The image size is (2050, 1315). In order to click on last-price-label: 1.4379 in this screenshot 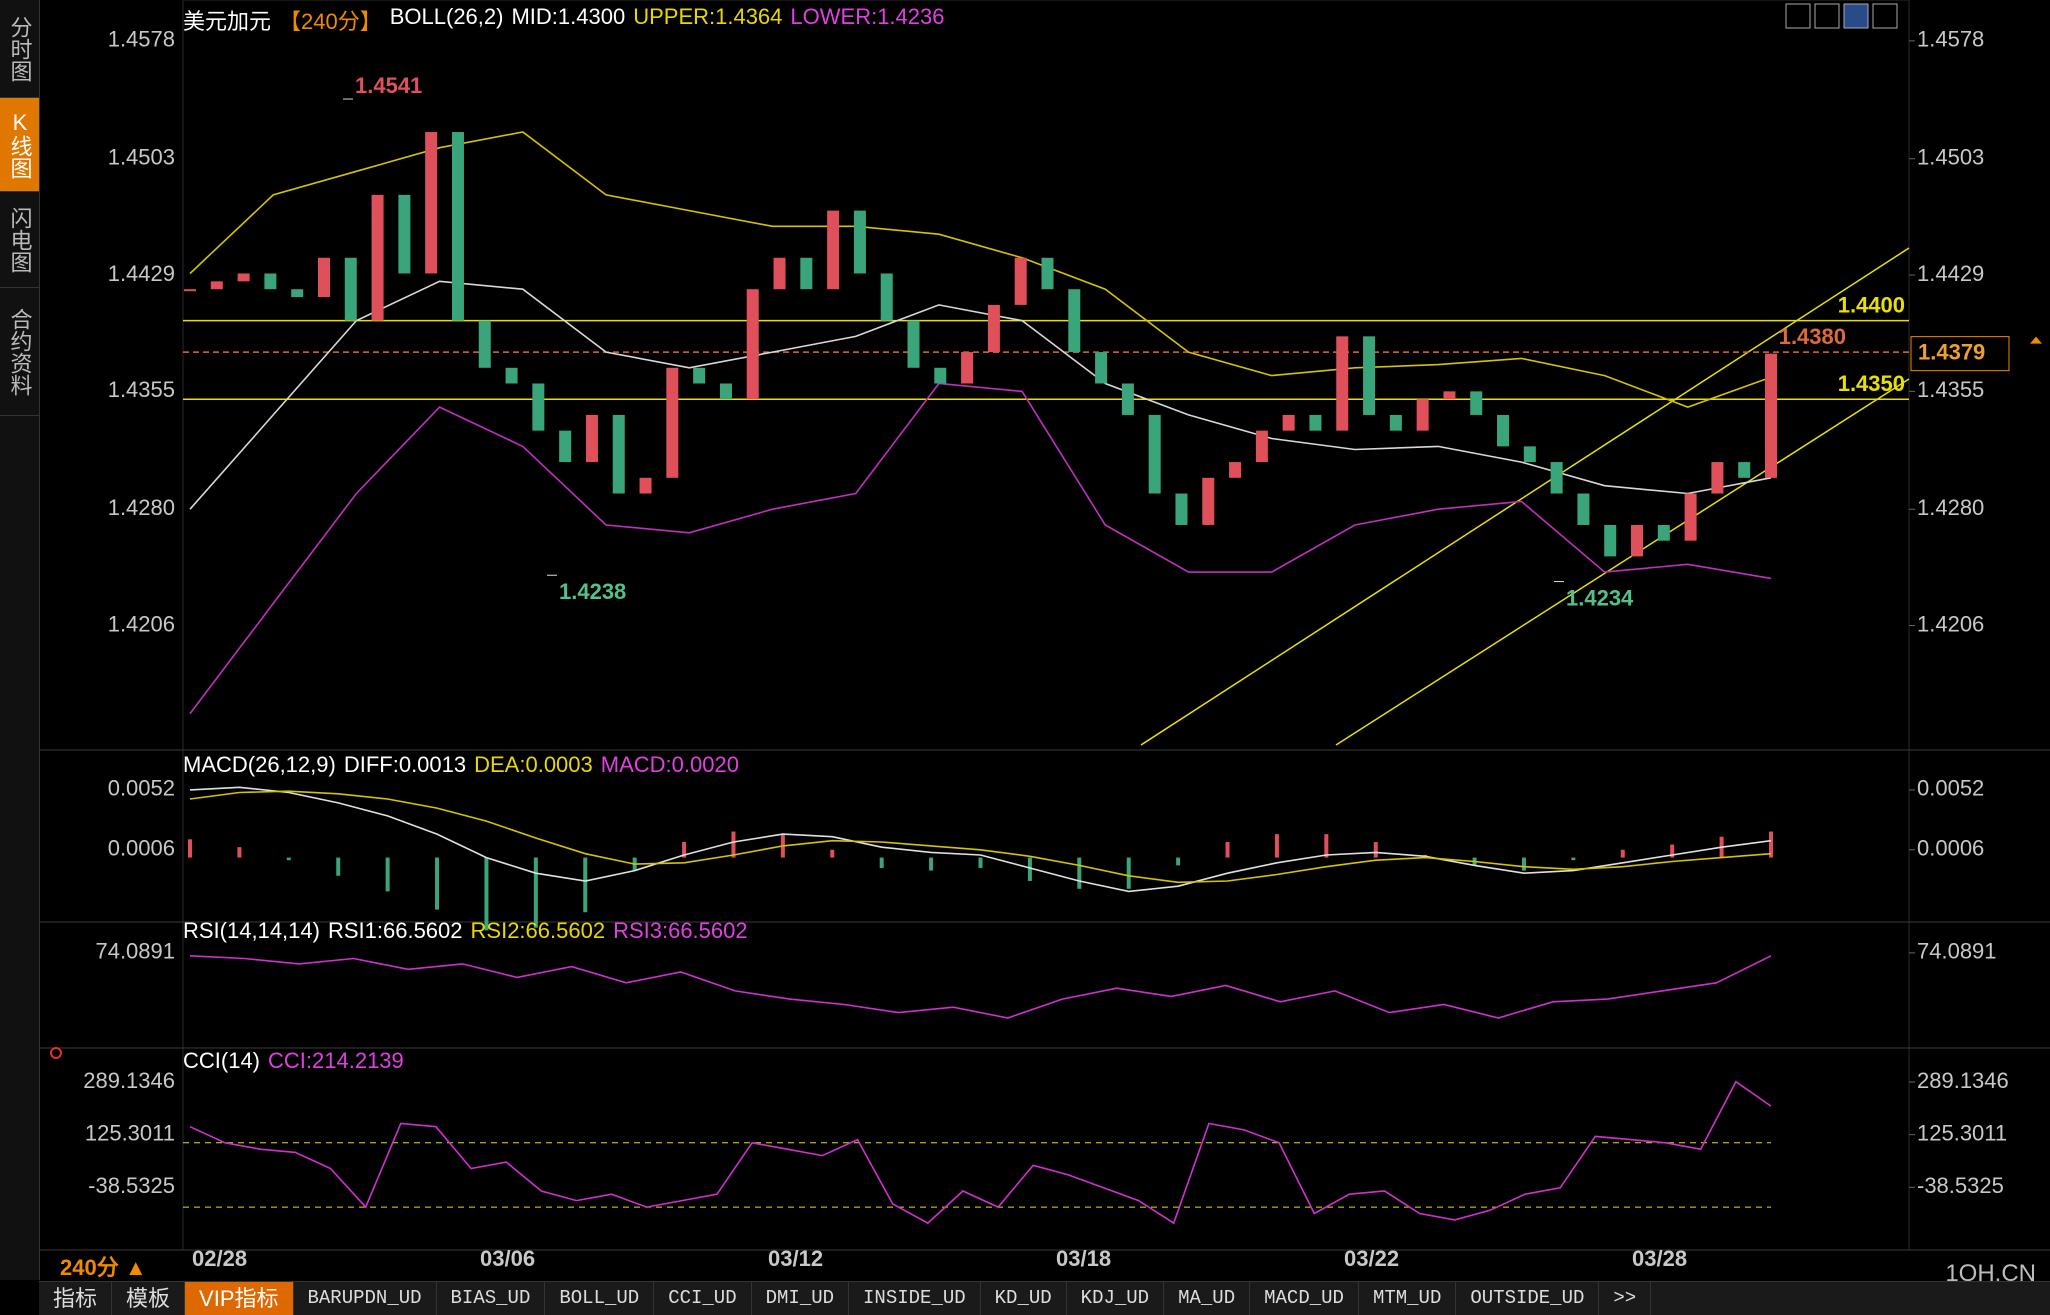, I will do `click(1951, 351)`.